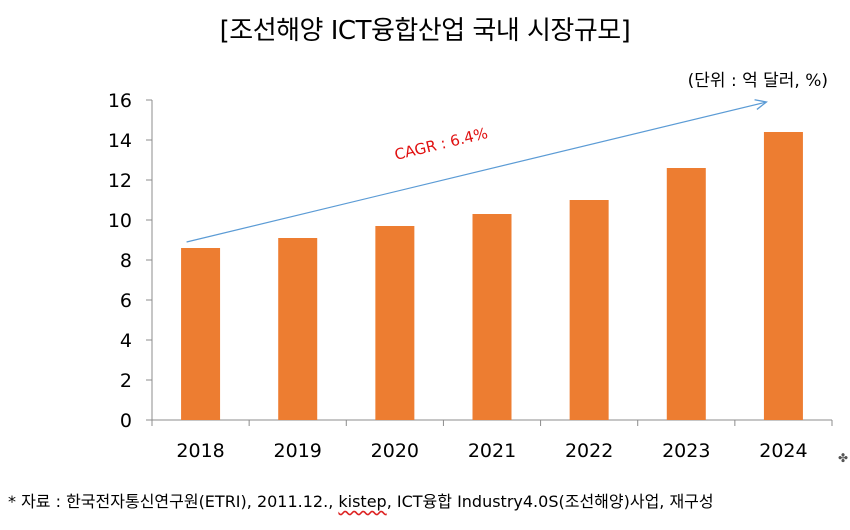  I want to click on x-tick-label: 2019, so click(298, 451).